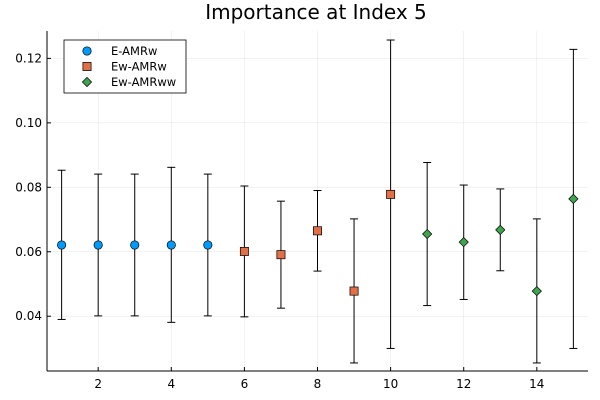  What do you see at coordinates (390, 384) in the screenshot?
I see `x-tick-label: 10` at bounding box center [390, 384].